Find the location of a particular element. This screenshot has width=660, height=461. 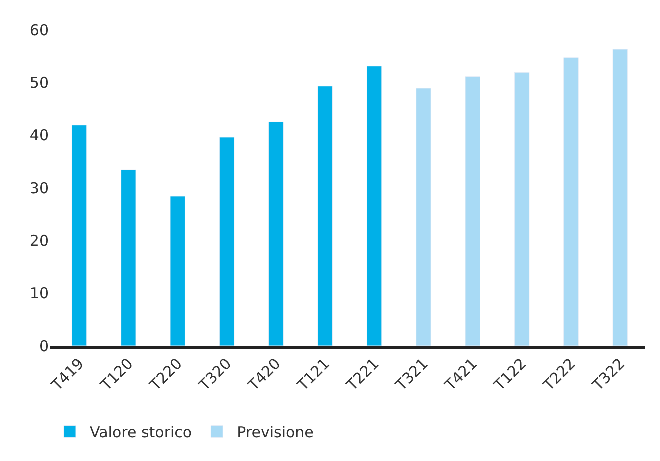

y-tick-label: 60 is located at coordinates (39, 30).